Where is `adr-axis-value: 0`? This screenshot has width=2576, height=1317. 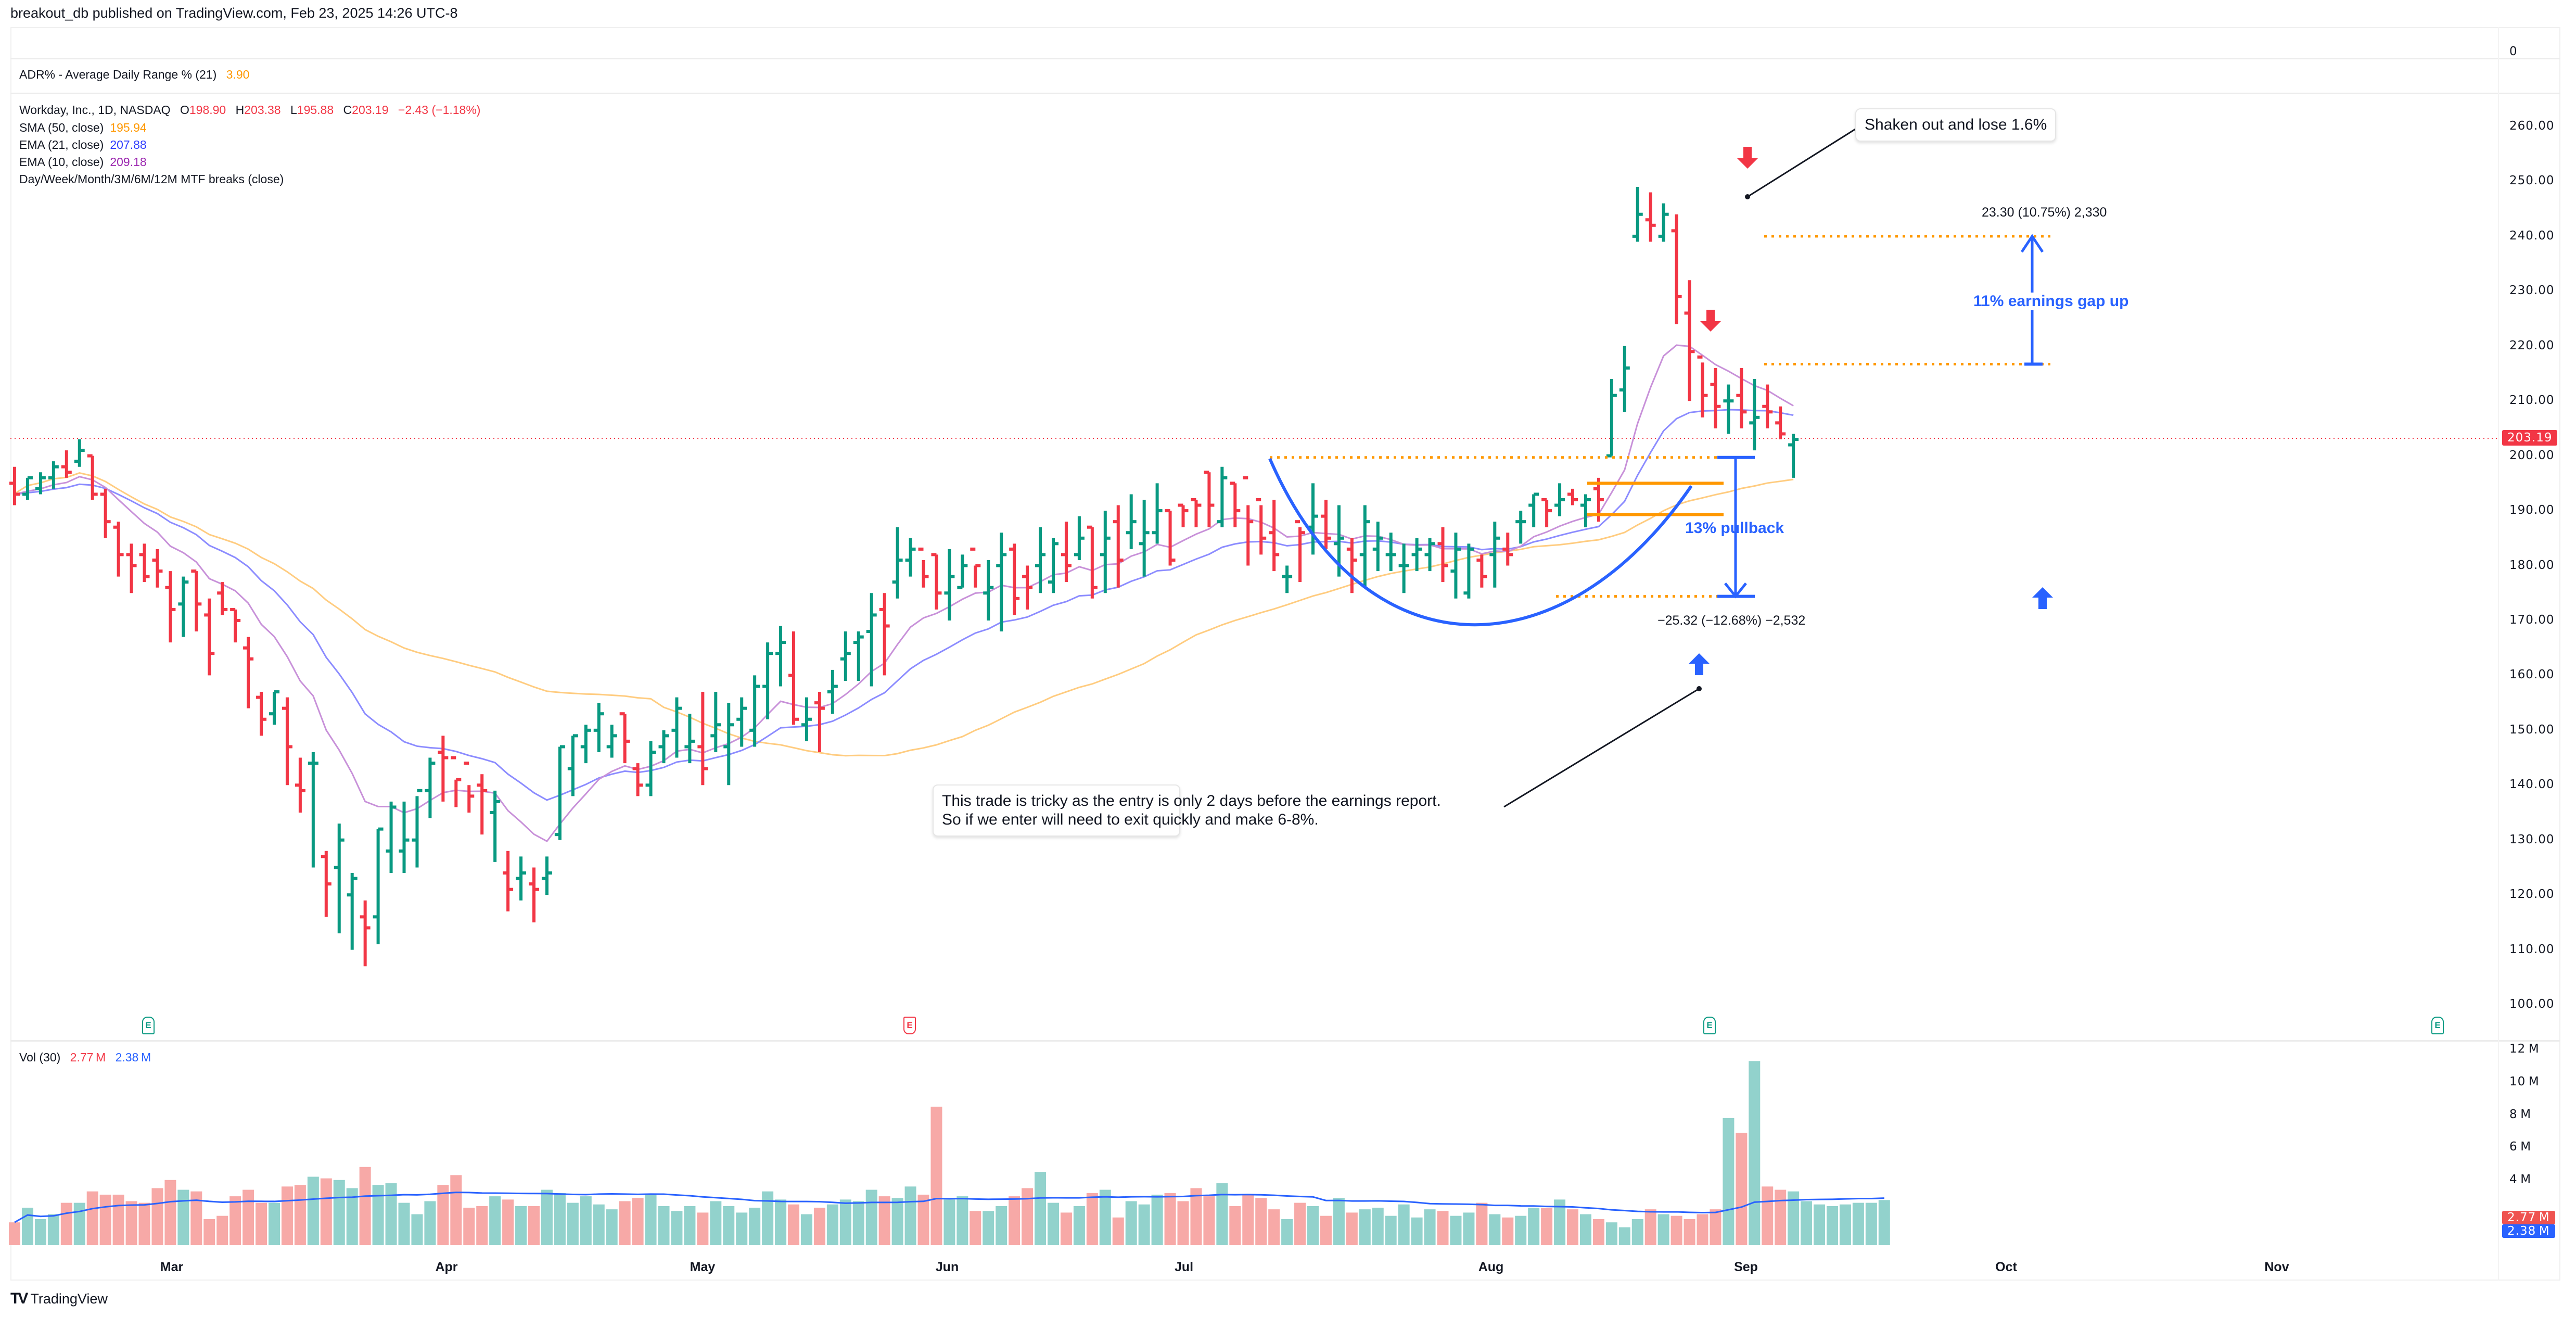
adr-axis-value: 0 is located at coordinates (2513, 51).